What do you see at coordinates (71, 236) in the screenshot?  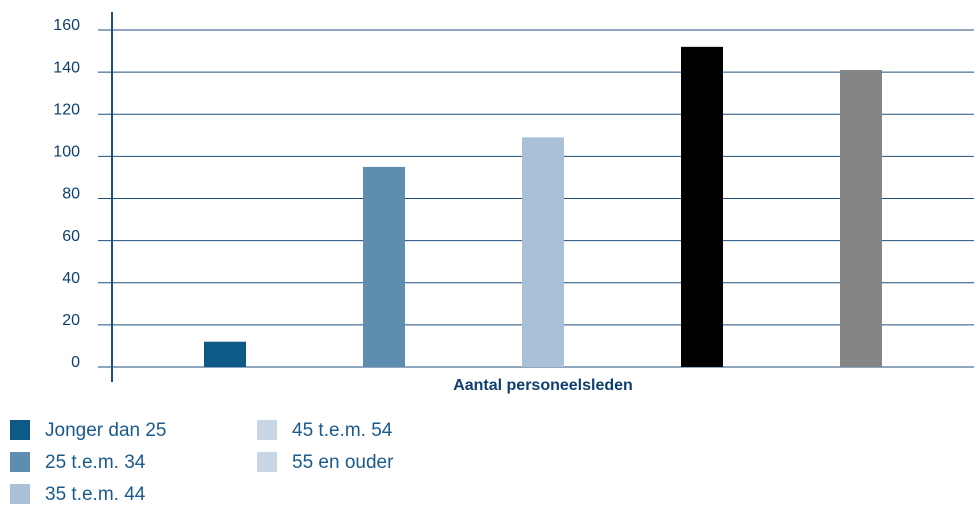 I see `y-tick-label: 60` at bounding box center [71, 236].